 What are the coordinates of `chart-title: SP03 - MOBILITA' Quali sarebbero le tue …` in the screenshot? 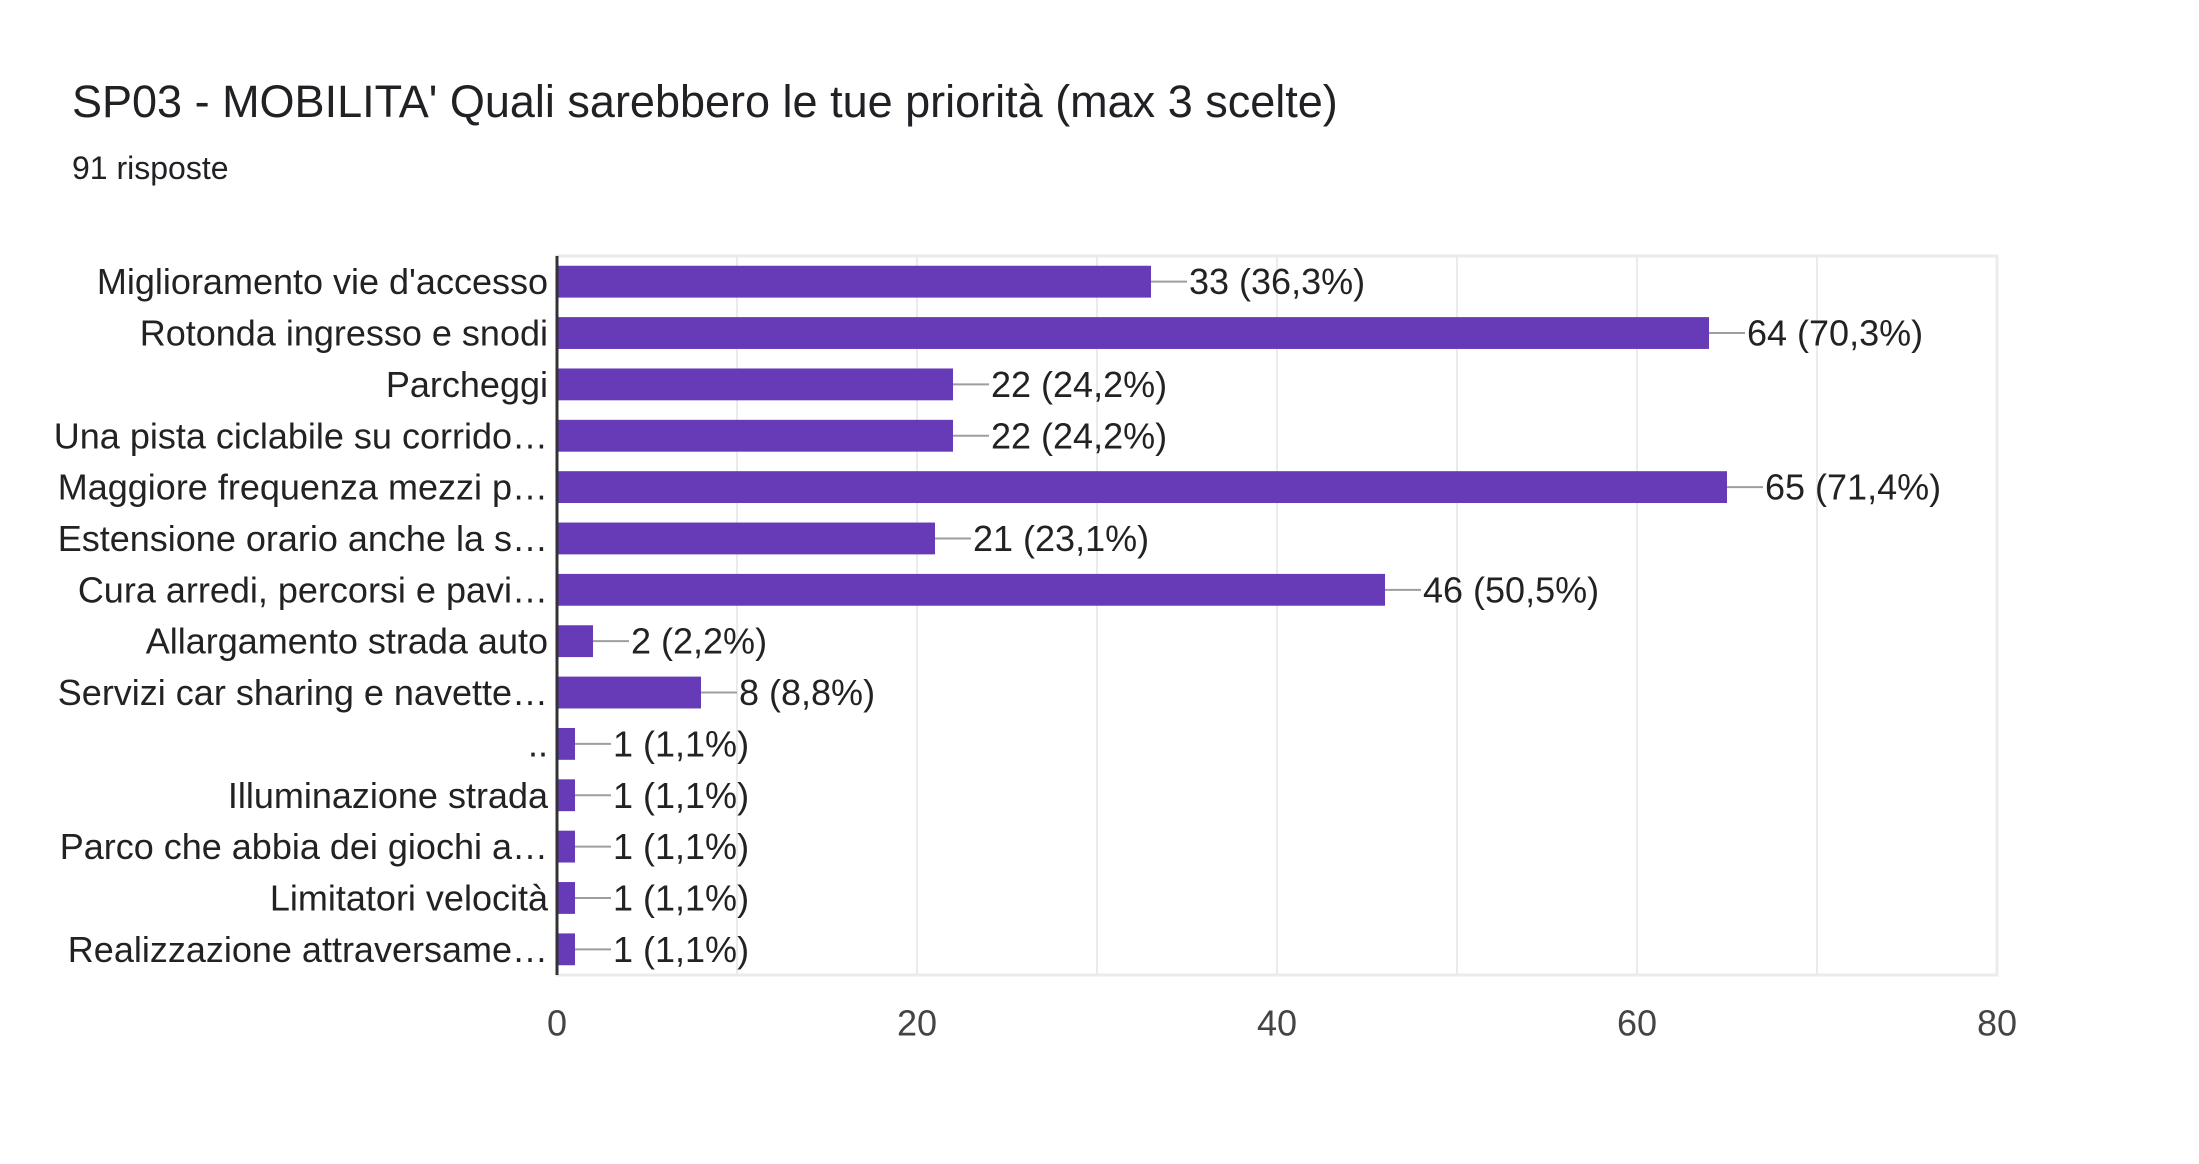 It's located at (705, 101).